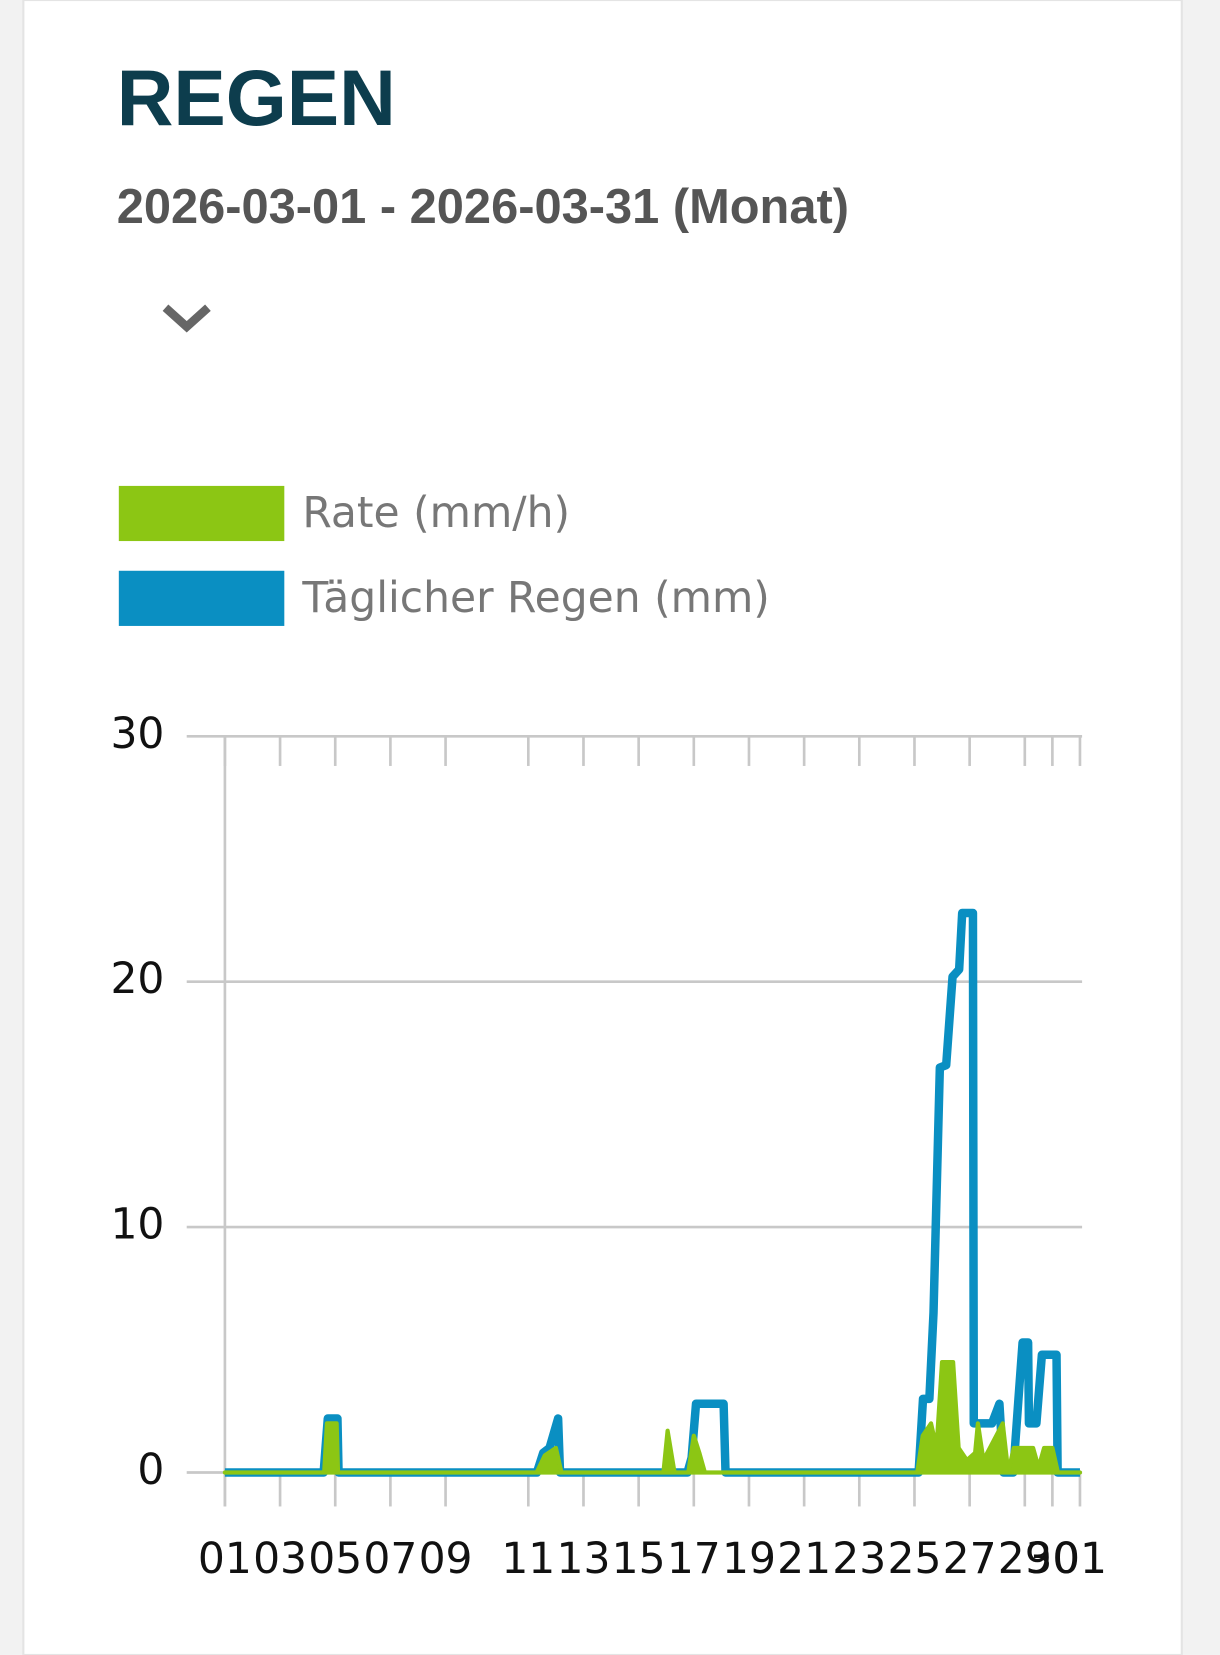 The image size is (1220, 1655). I want to click on dropdown-chevron, so click(186, 318).